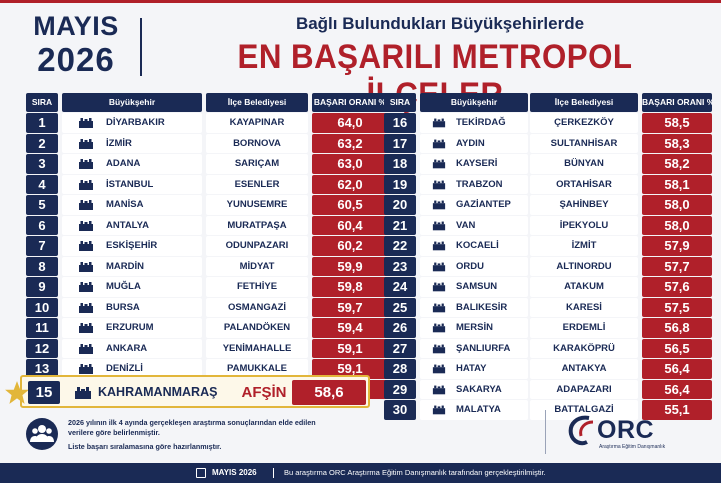  Describe the element at coordinates (584, 184) in the screenshot. I see `row-district: ORTAHİSAR` at that location.